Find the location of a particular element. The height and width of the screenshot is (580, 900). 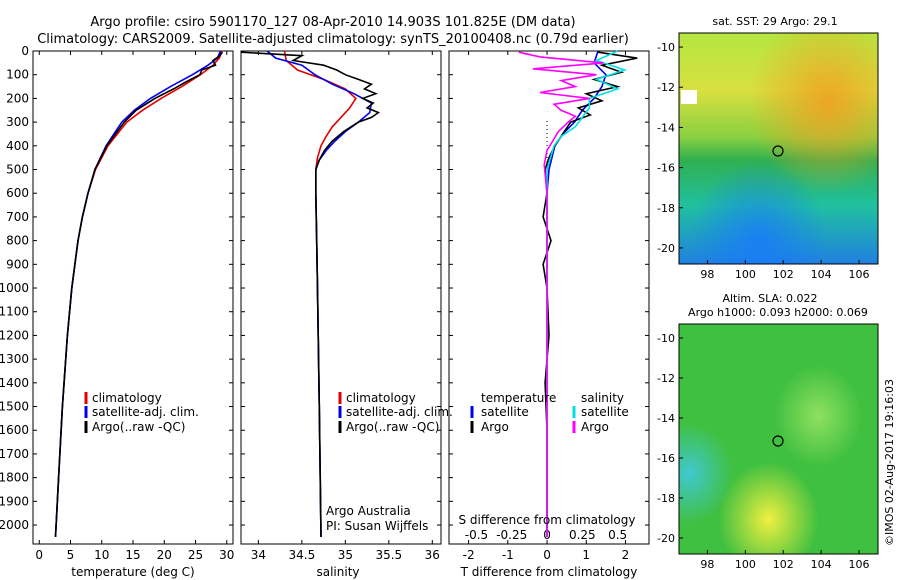

y-tick-label: 1500 is located at coordinates (14, 407).